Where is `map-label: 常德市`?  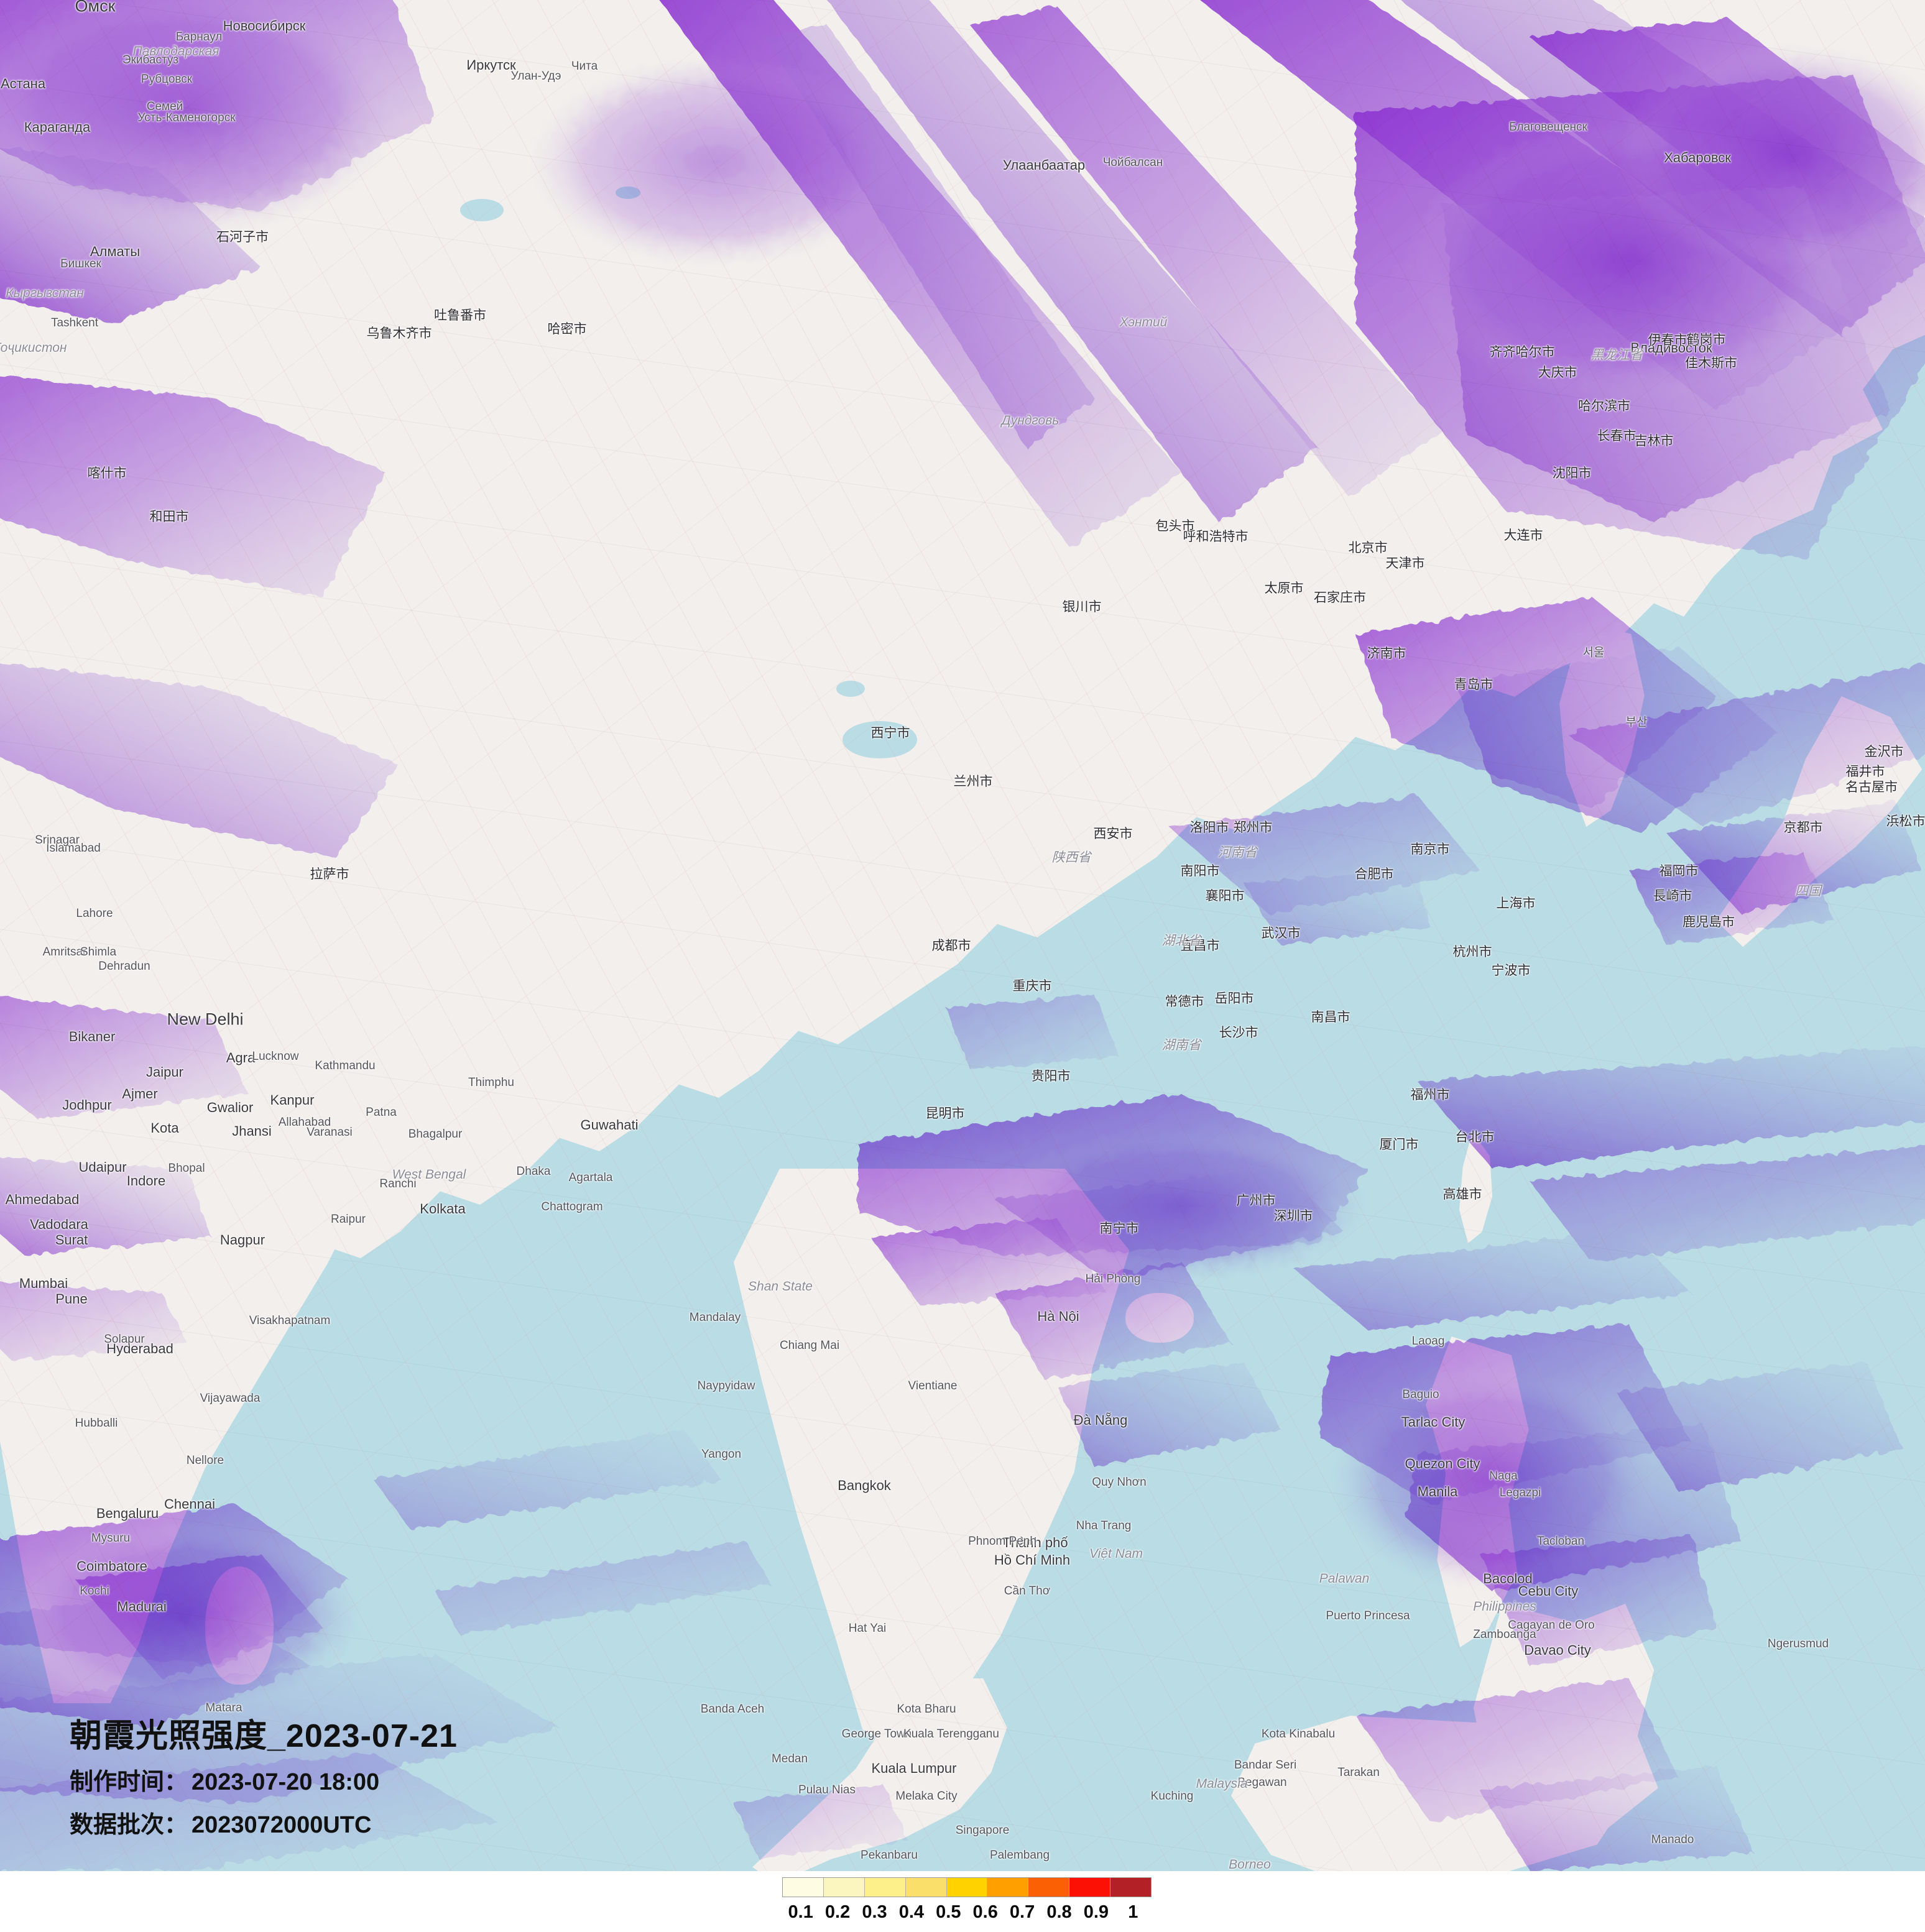 map-label: 常德市 is located at coordinates (1184, 1002).